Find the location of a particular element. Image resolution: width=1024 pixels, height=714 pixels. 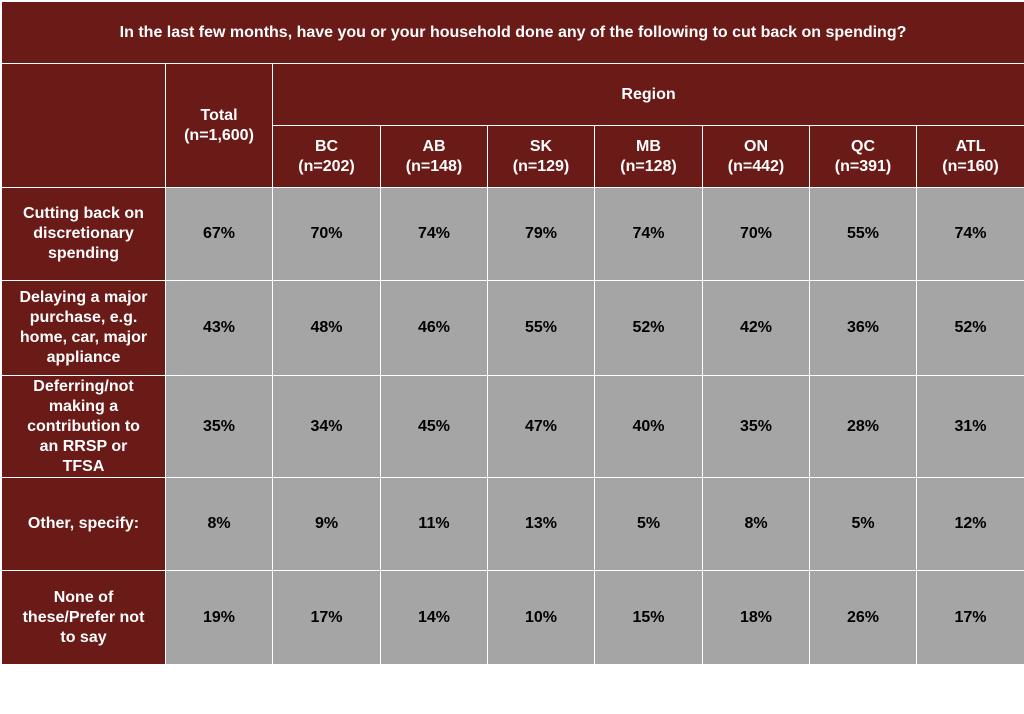

total-value-cell: 35% is located at coordinates (219, 426).